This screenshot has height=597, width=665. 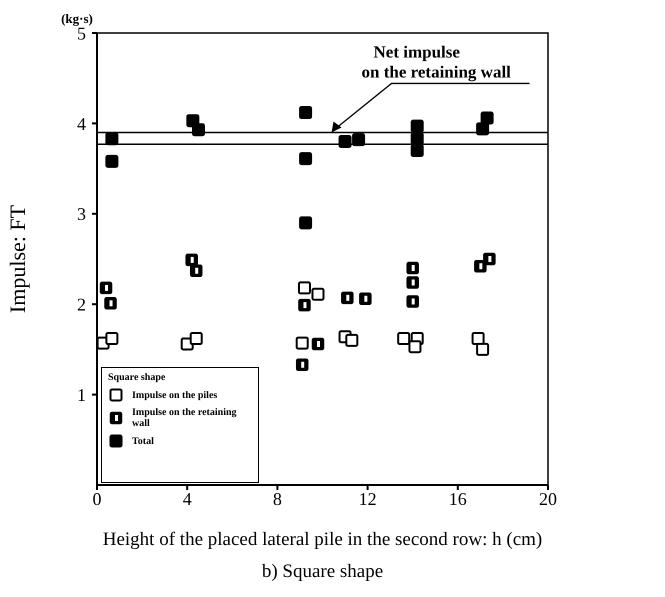 I want to click on x-axis-title: Height of the placed lateral pile in the second row: h (cm), so click(x=322, y=539).